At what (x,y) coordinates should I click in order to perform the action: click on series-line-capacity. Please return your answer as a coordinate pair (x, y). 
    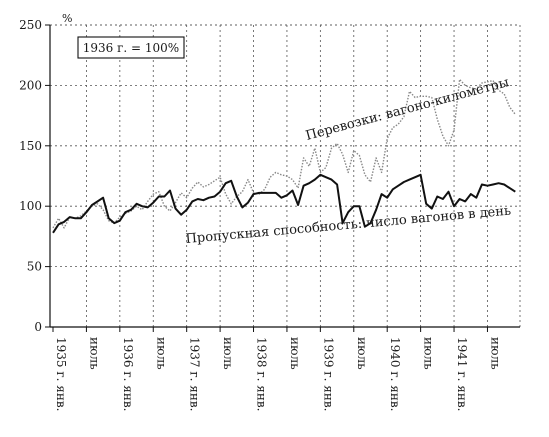
    Looking at the image, I should click on (284, 203).